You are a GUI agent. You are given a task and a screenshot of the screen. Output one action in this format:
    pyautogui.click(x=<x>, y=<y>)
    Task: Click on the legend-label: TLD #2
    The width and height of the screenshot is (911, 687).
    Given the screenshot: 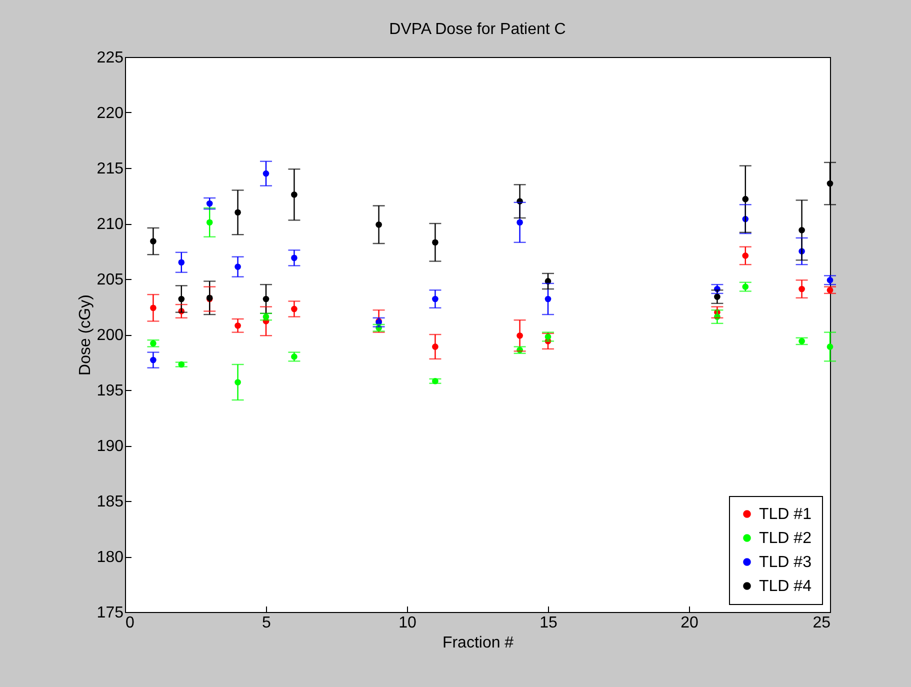 What is the action you would take?
    pyautogui.click(x=785, y=538)
    